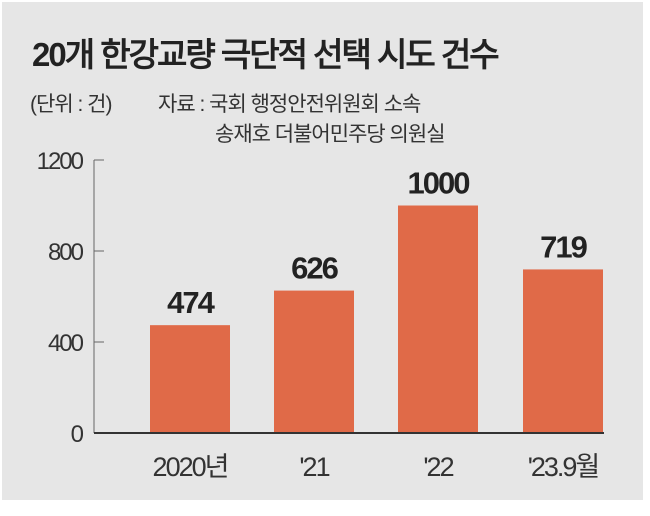 This screenshot has height=516, width=650. Describe the element at coordinates (77, 434) in the screenshot. I see `y-tick-label: 0` at that location.